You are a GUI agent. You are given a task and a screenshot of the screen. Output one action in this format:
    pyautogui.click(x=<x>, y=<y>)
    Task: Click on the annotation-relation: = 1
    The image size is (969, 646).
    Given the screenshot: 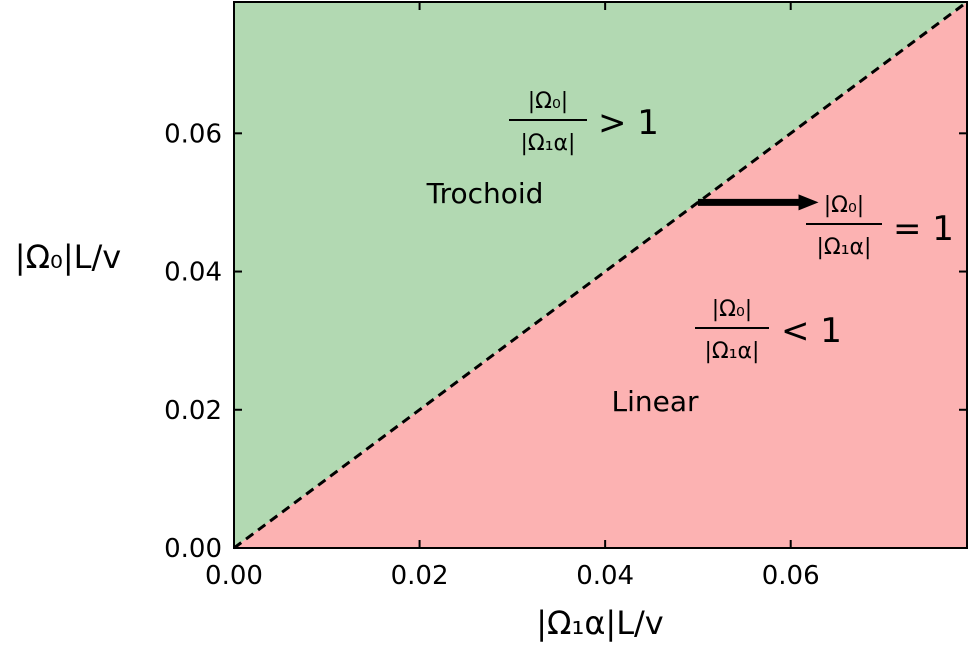 What is the action you would take?
    pyautogui.click(x=923, y=229)
    